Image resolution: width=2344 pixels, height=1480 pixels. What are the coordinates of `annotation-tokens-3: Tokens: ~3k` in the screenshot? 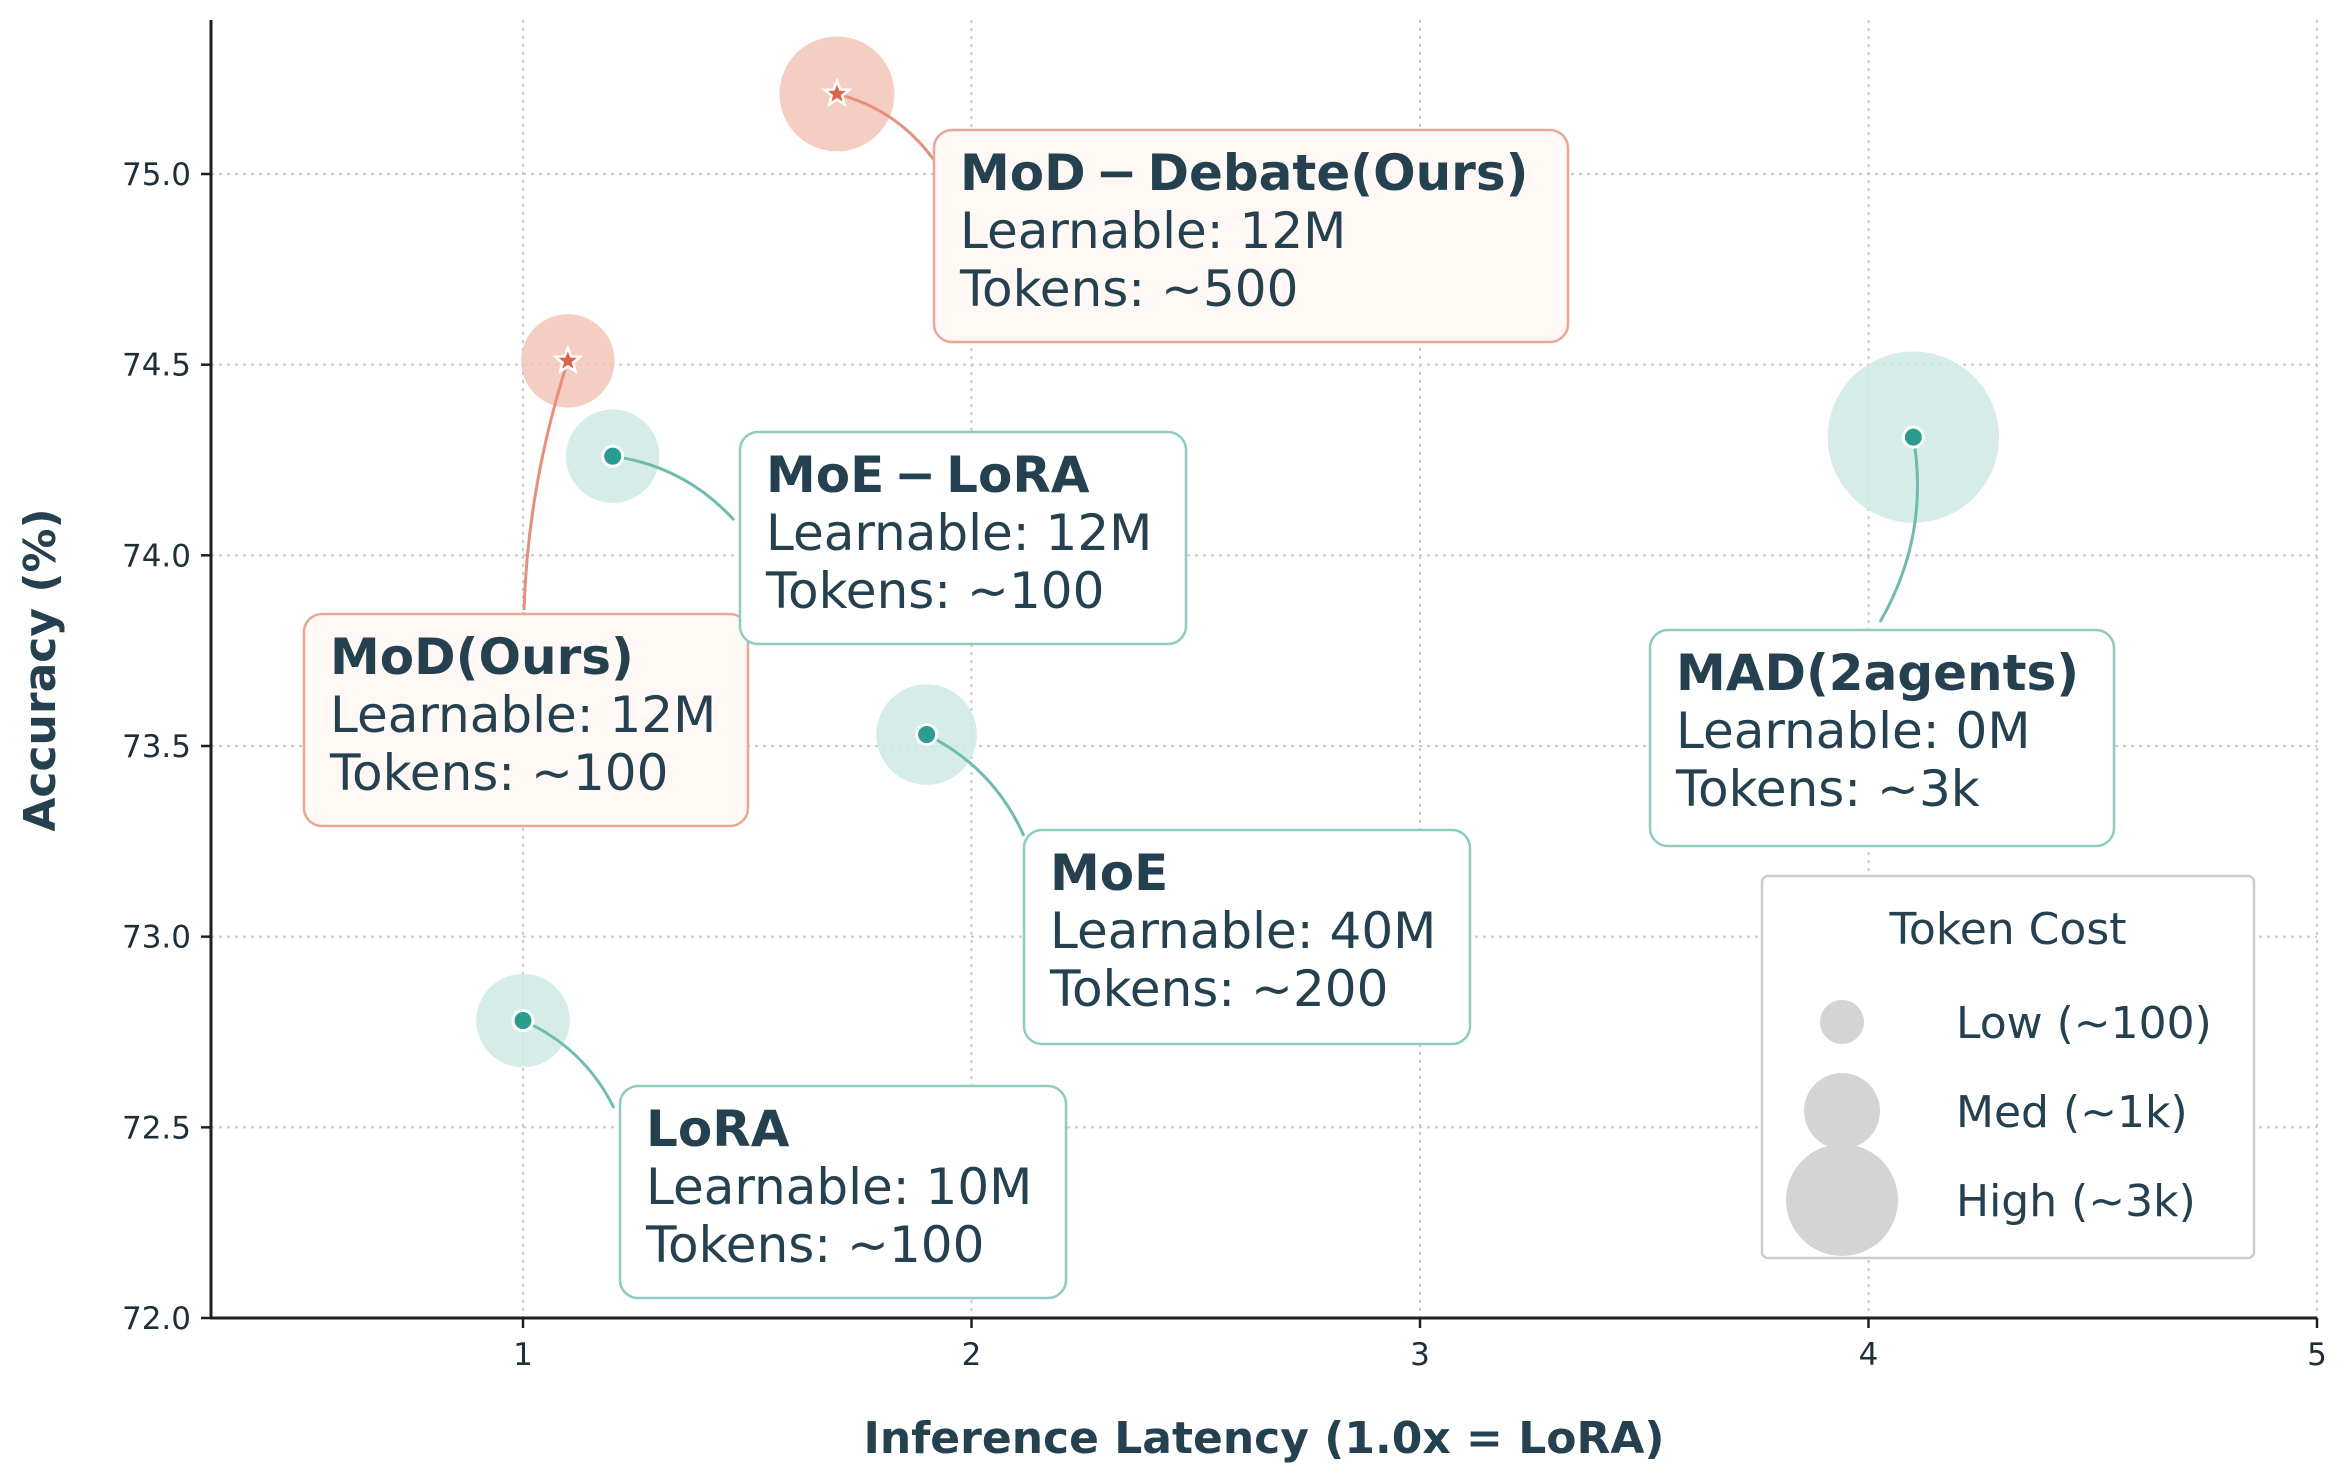 It's located at (1827, 789).